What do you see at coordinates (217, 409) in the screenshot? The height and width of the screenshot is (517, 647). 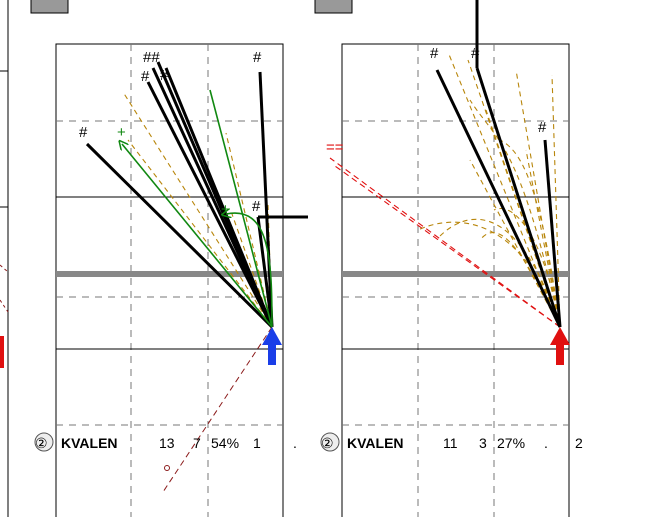 I see `left-long-dash` at bounding box center [217, 409].